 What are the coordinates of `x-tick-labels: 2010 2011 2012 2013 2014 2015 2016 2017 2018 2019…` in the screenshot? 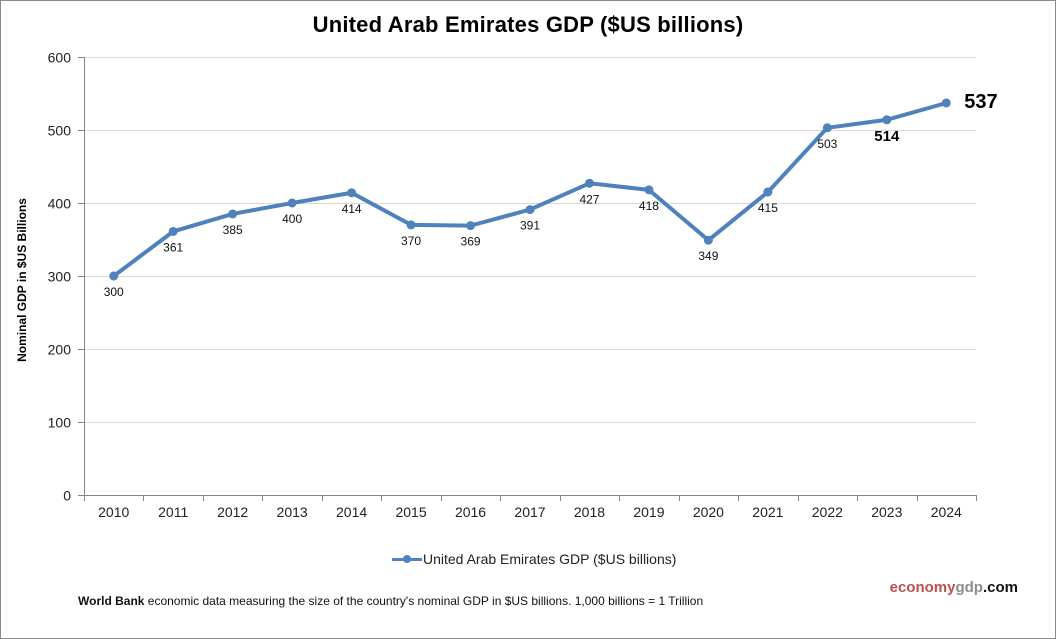 It's located at (530, 512).